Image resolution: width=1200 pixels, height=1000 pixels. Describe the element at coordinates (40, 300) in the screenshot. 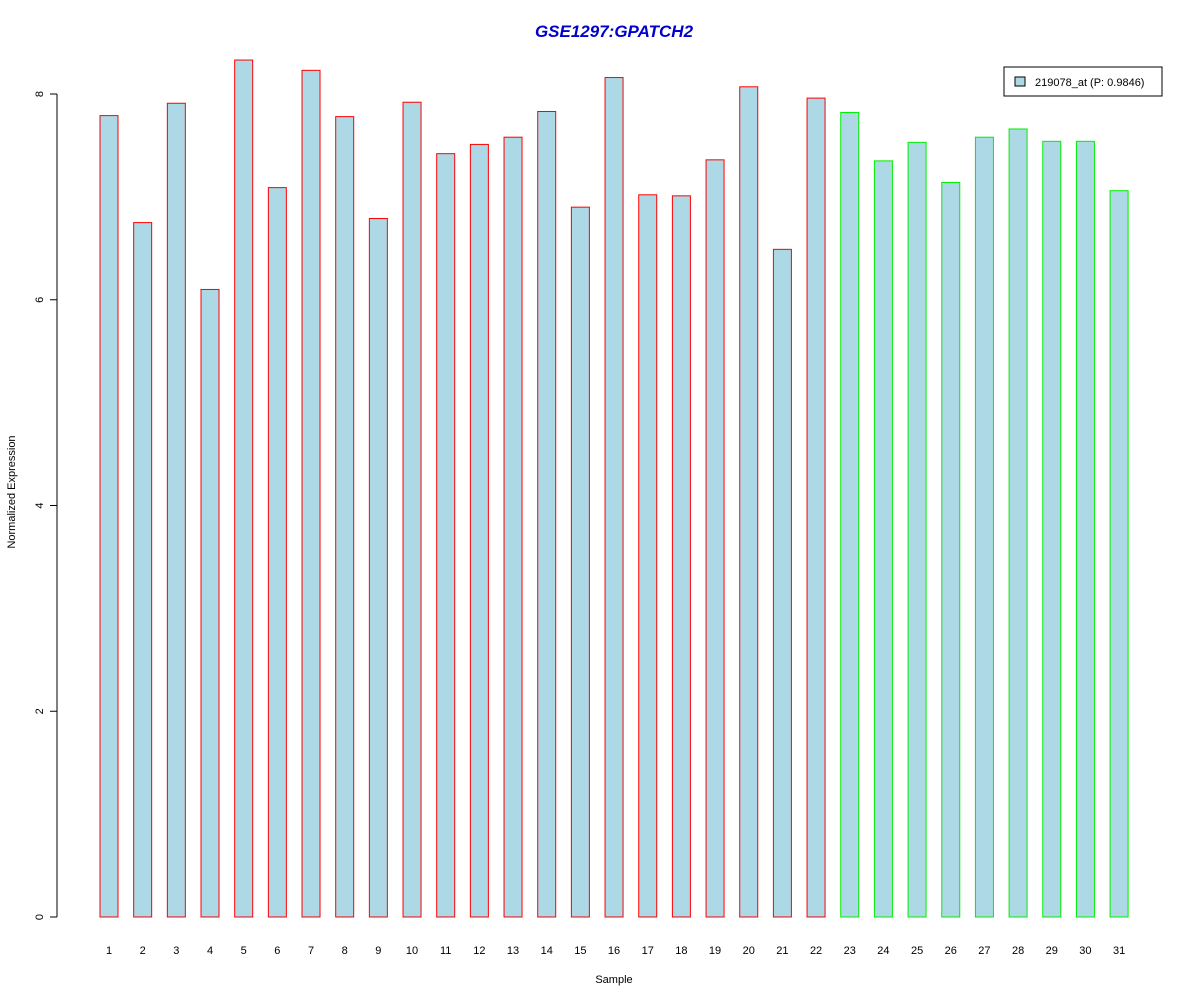

I see `y-tick-label: 6` at that location.